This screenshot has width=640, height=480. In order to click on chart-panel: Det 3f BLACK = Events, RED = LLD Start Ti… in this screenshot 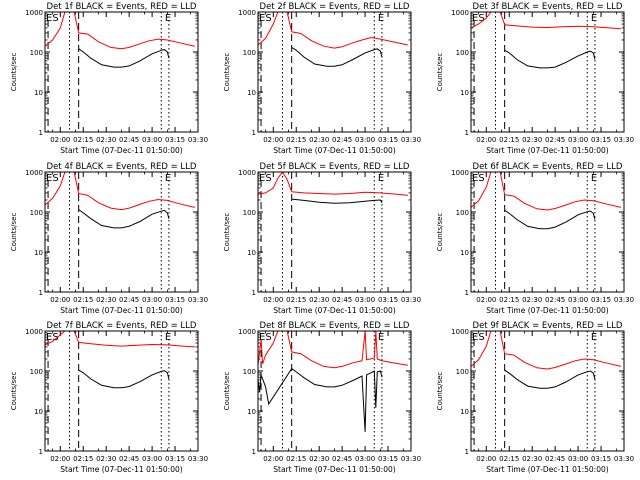, I will do `click(535, 78)`.